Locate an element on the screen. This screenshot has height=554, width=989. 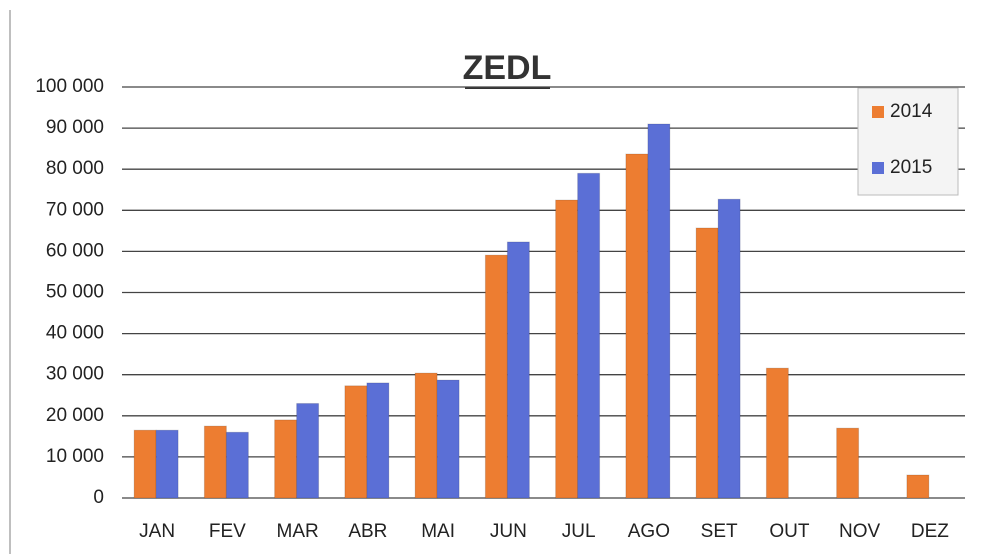
x-tick-label: DEZ is located at coordinates (930, 531).